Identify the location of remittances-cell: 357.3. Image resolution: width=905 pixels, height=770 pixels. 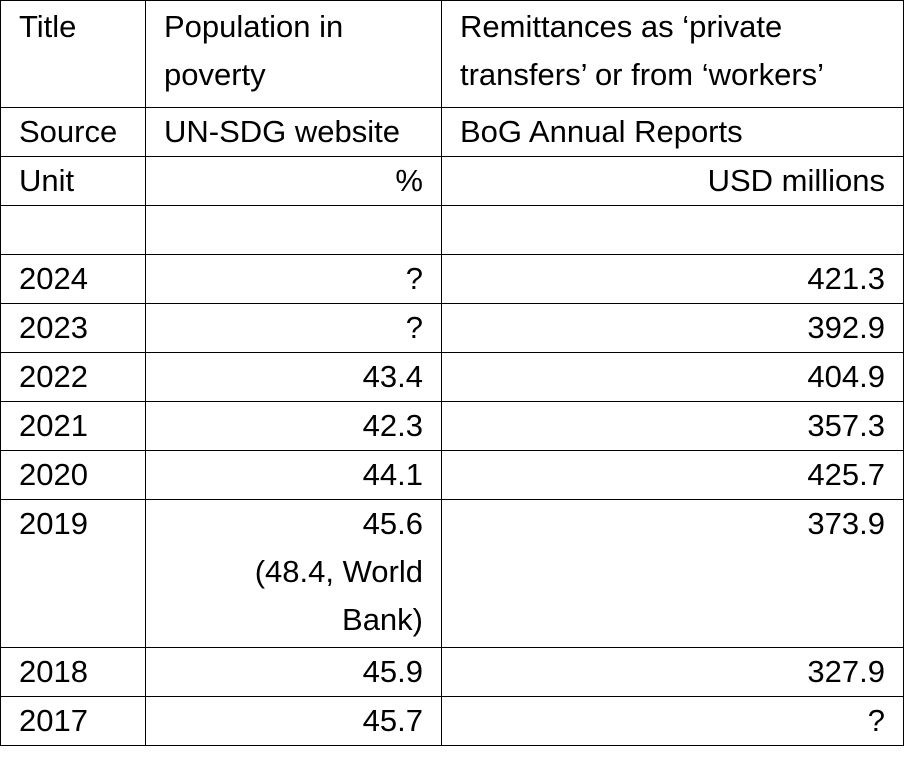
(672, 426).